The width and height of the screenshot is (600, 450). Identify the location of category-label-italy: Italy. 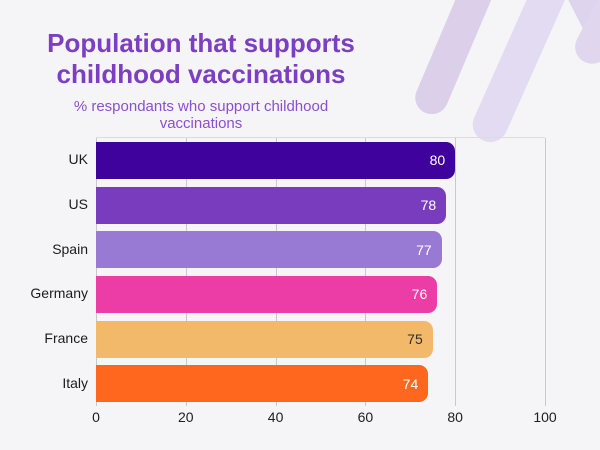
(75, 382).